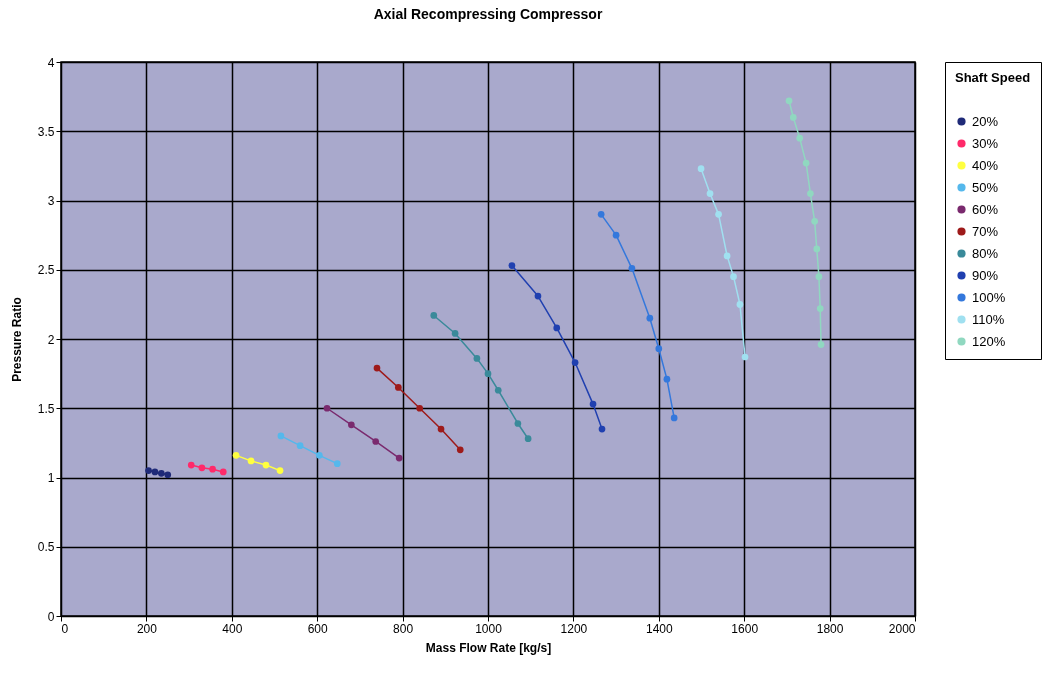 The image size is (1050, 691). I want to click on y-axis-title: Pressure Ratio, so click(16, 339).